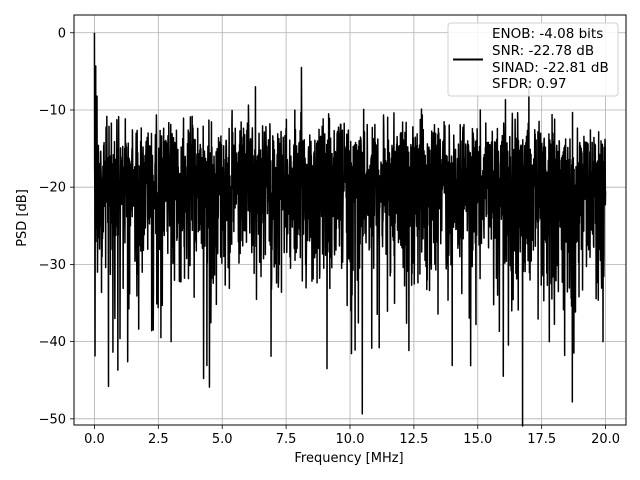 The image size is (640, 480). Describe the element at coordinates (547, 34) in the screenshot. I see `legend-text-enob: ENOB: -4.08 bits` at that location.